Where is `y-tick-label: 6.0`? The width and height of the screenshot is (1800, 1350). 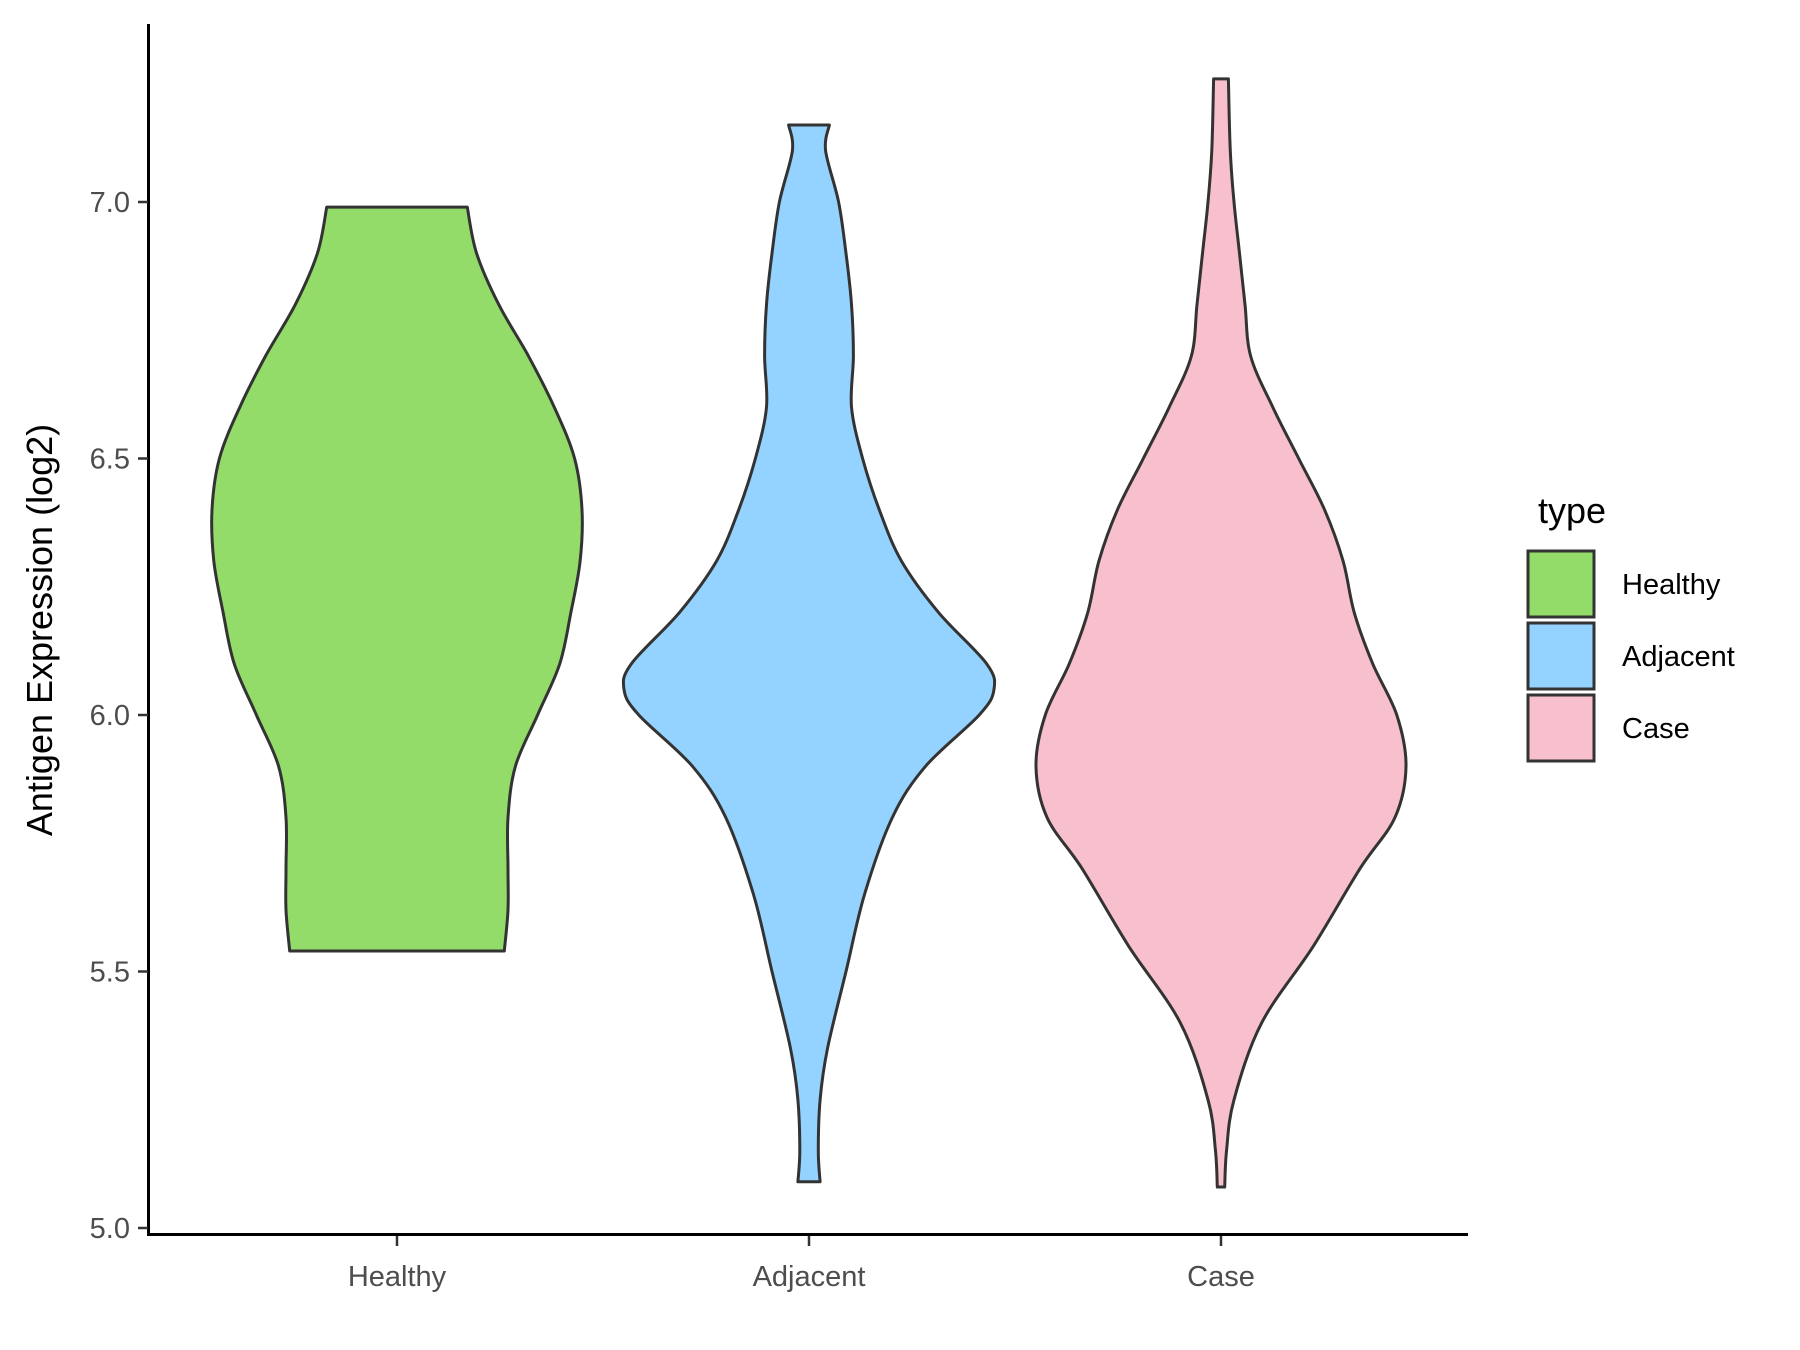 y-tick-label: 6.0 is located at coordinates (110, 716).